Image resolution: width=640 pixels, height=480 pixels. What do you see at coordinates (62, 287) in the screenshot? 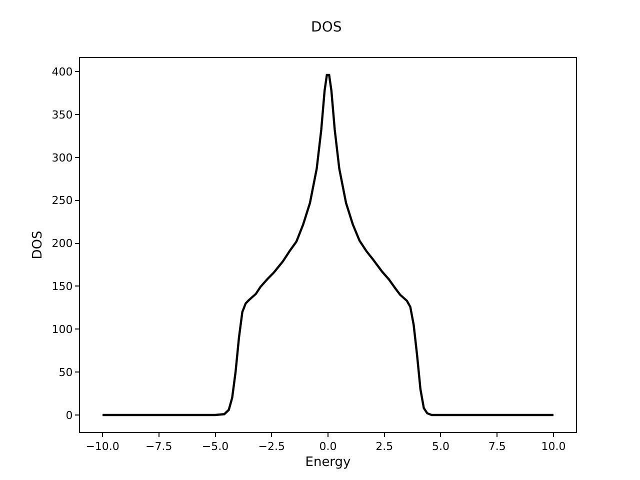
I see `y-tick-label: 150` at bounding box center [62, 287].